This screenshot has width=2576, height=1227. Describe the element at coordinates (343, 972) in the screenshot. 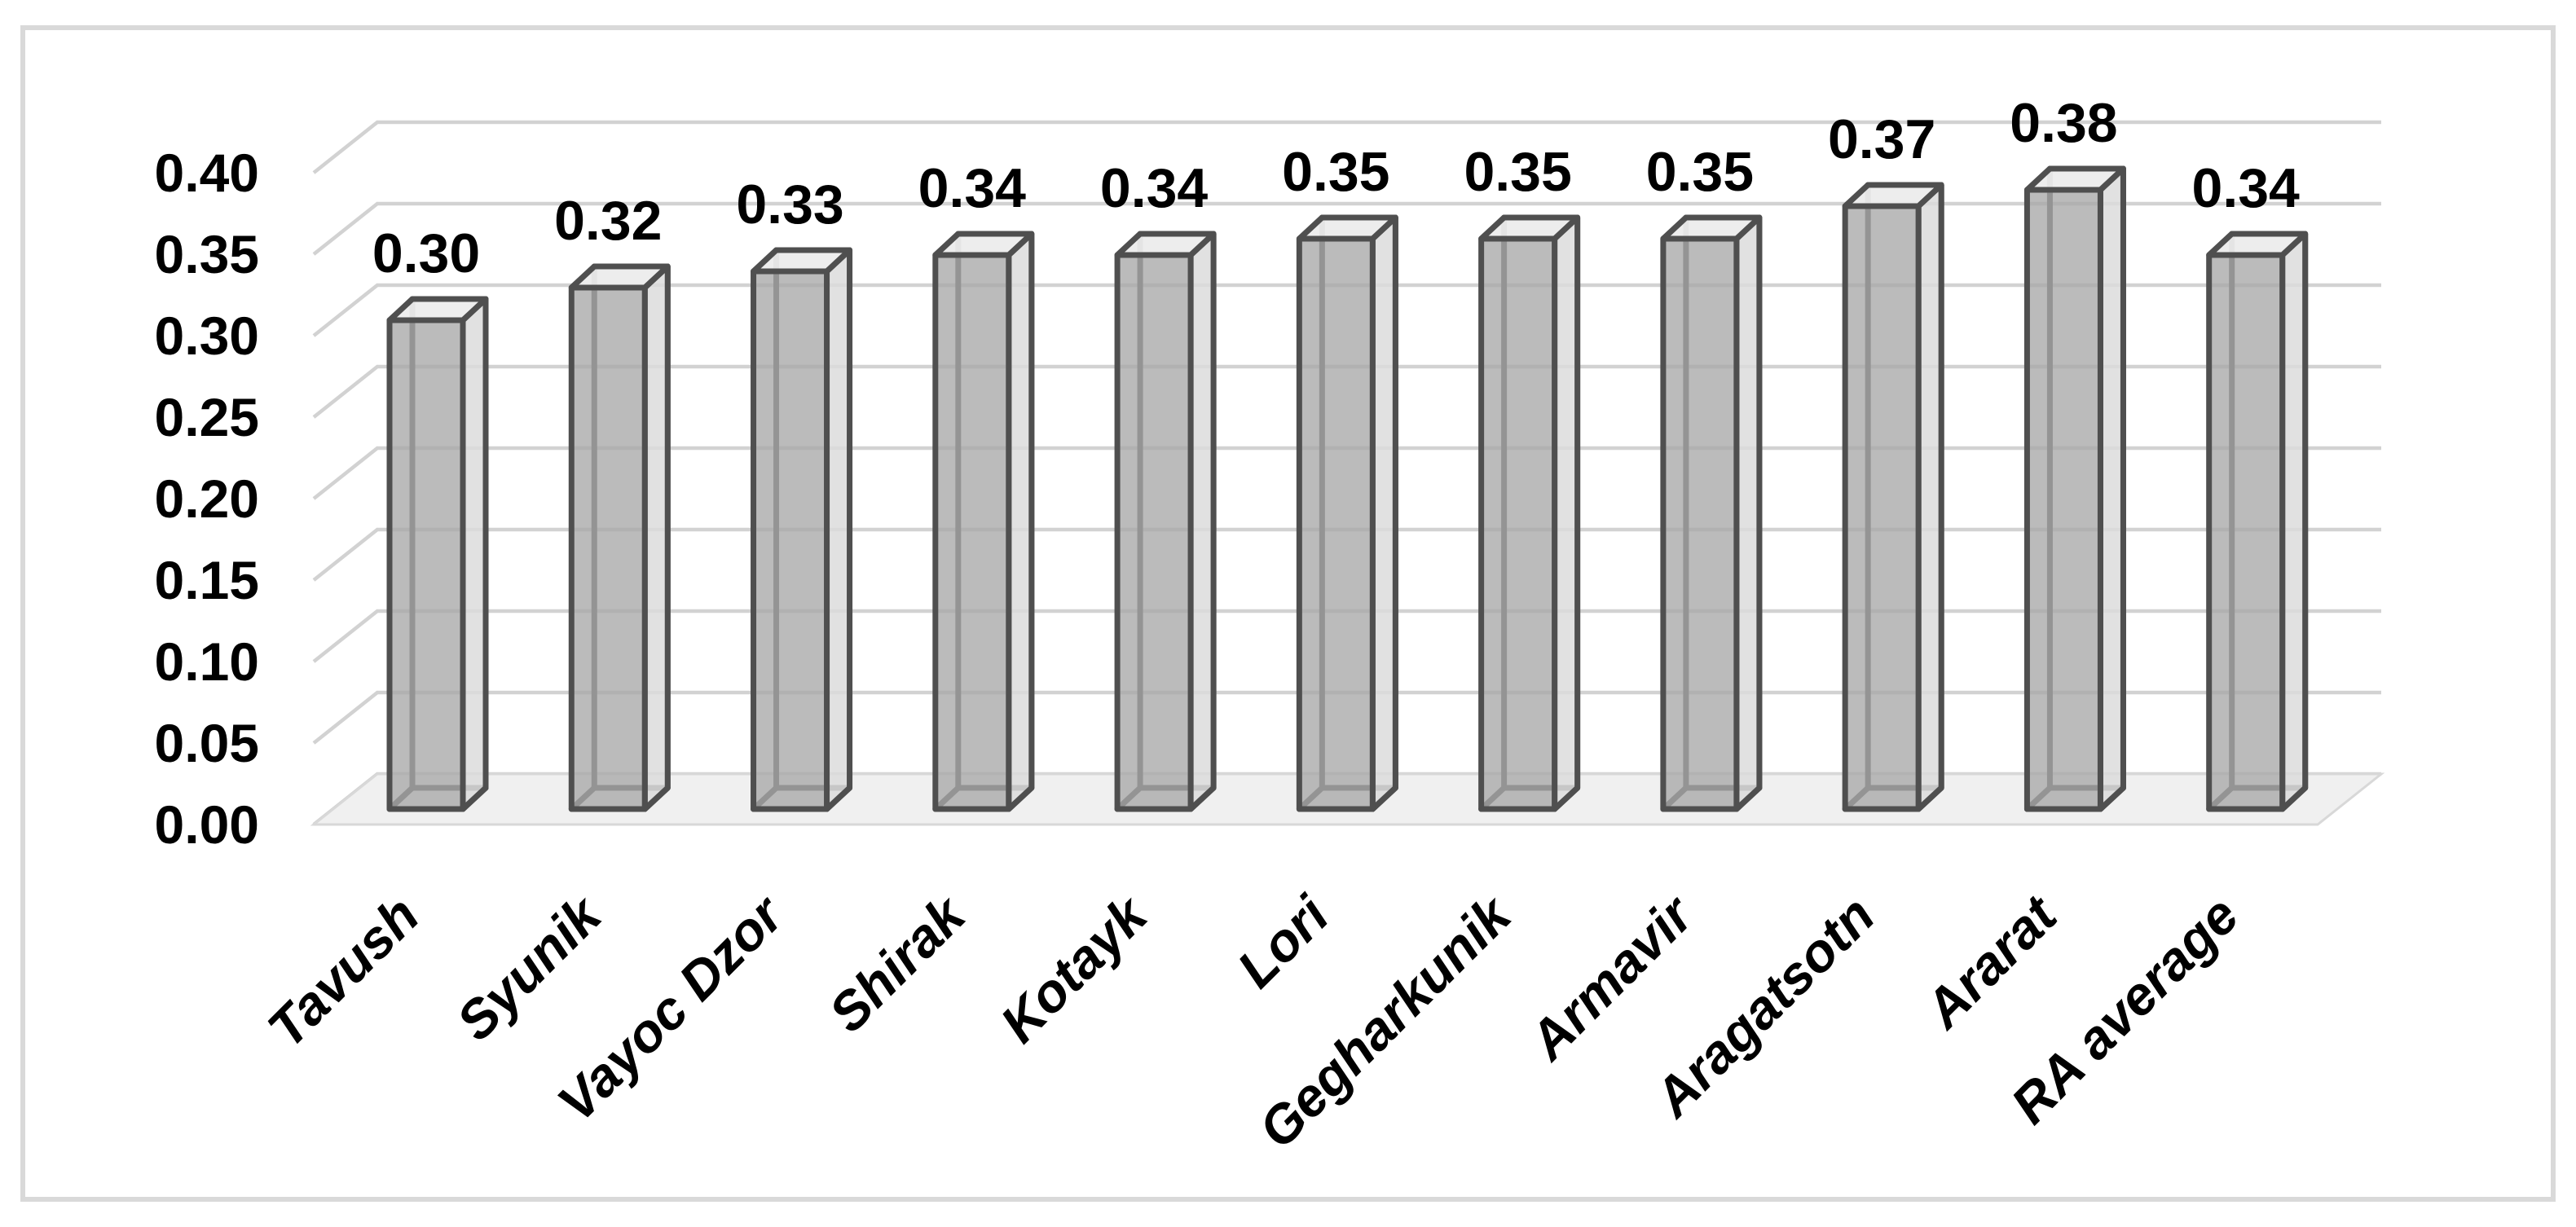

I see `x-axis-category-label: Tavush` at that location.